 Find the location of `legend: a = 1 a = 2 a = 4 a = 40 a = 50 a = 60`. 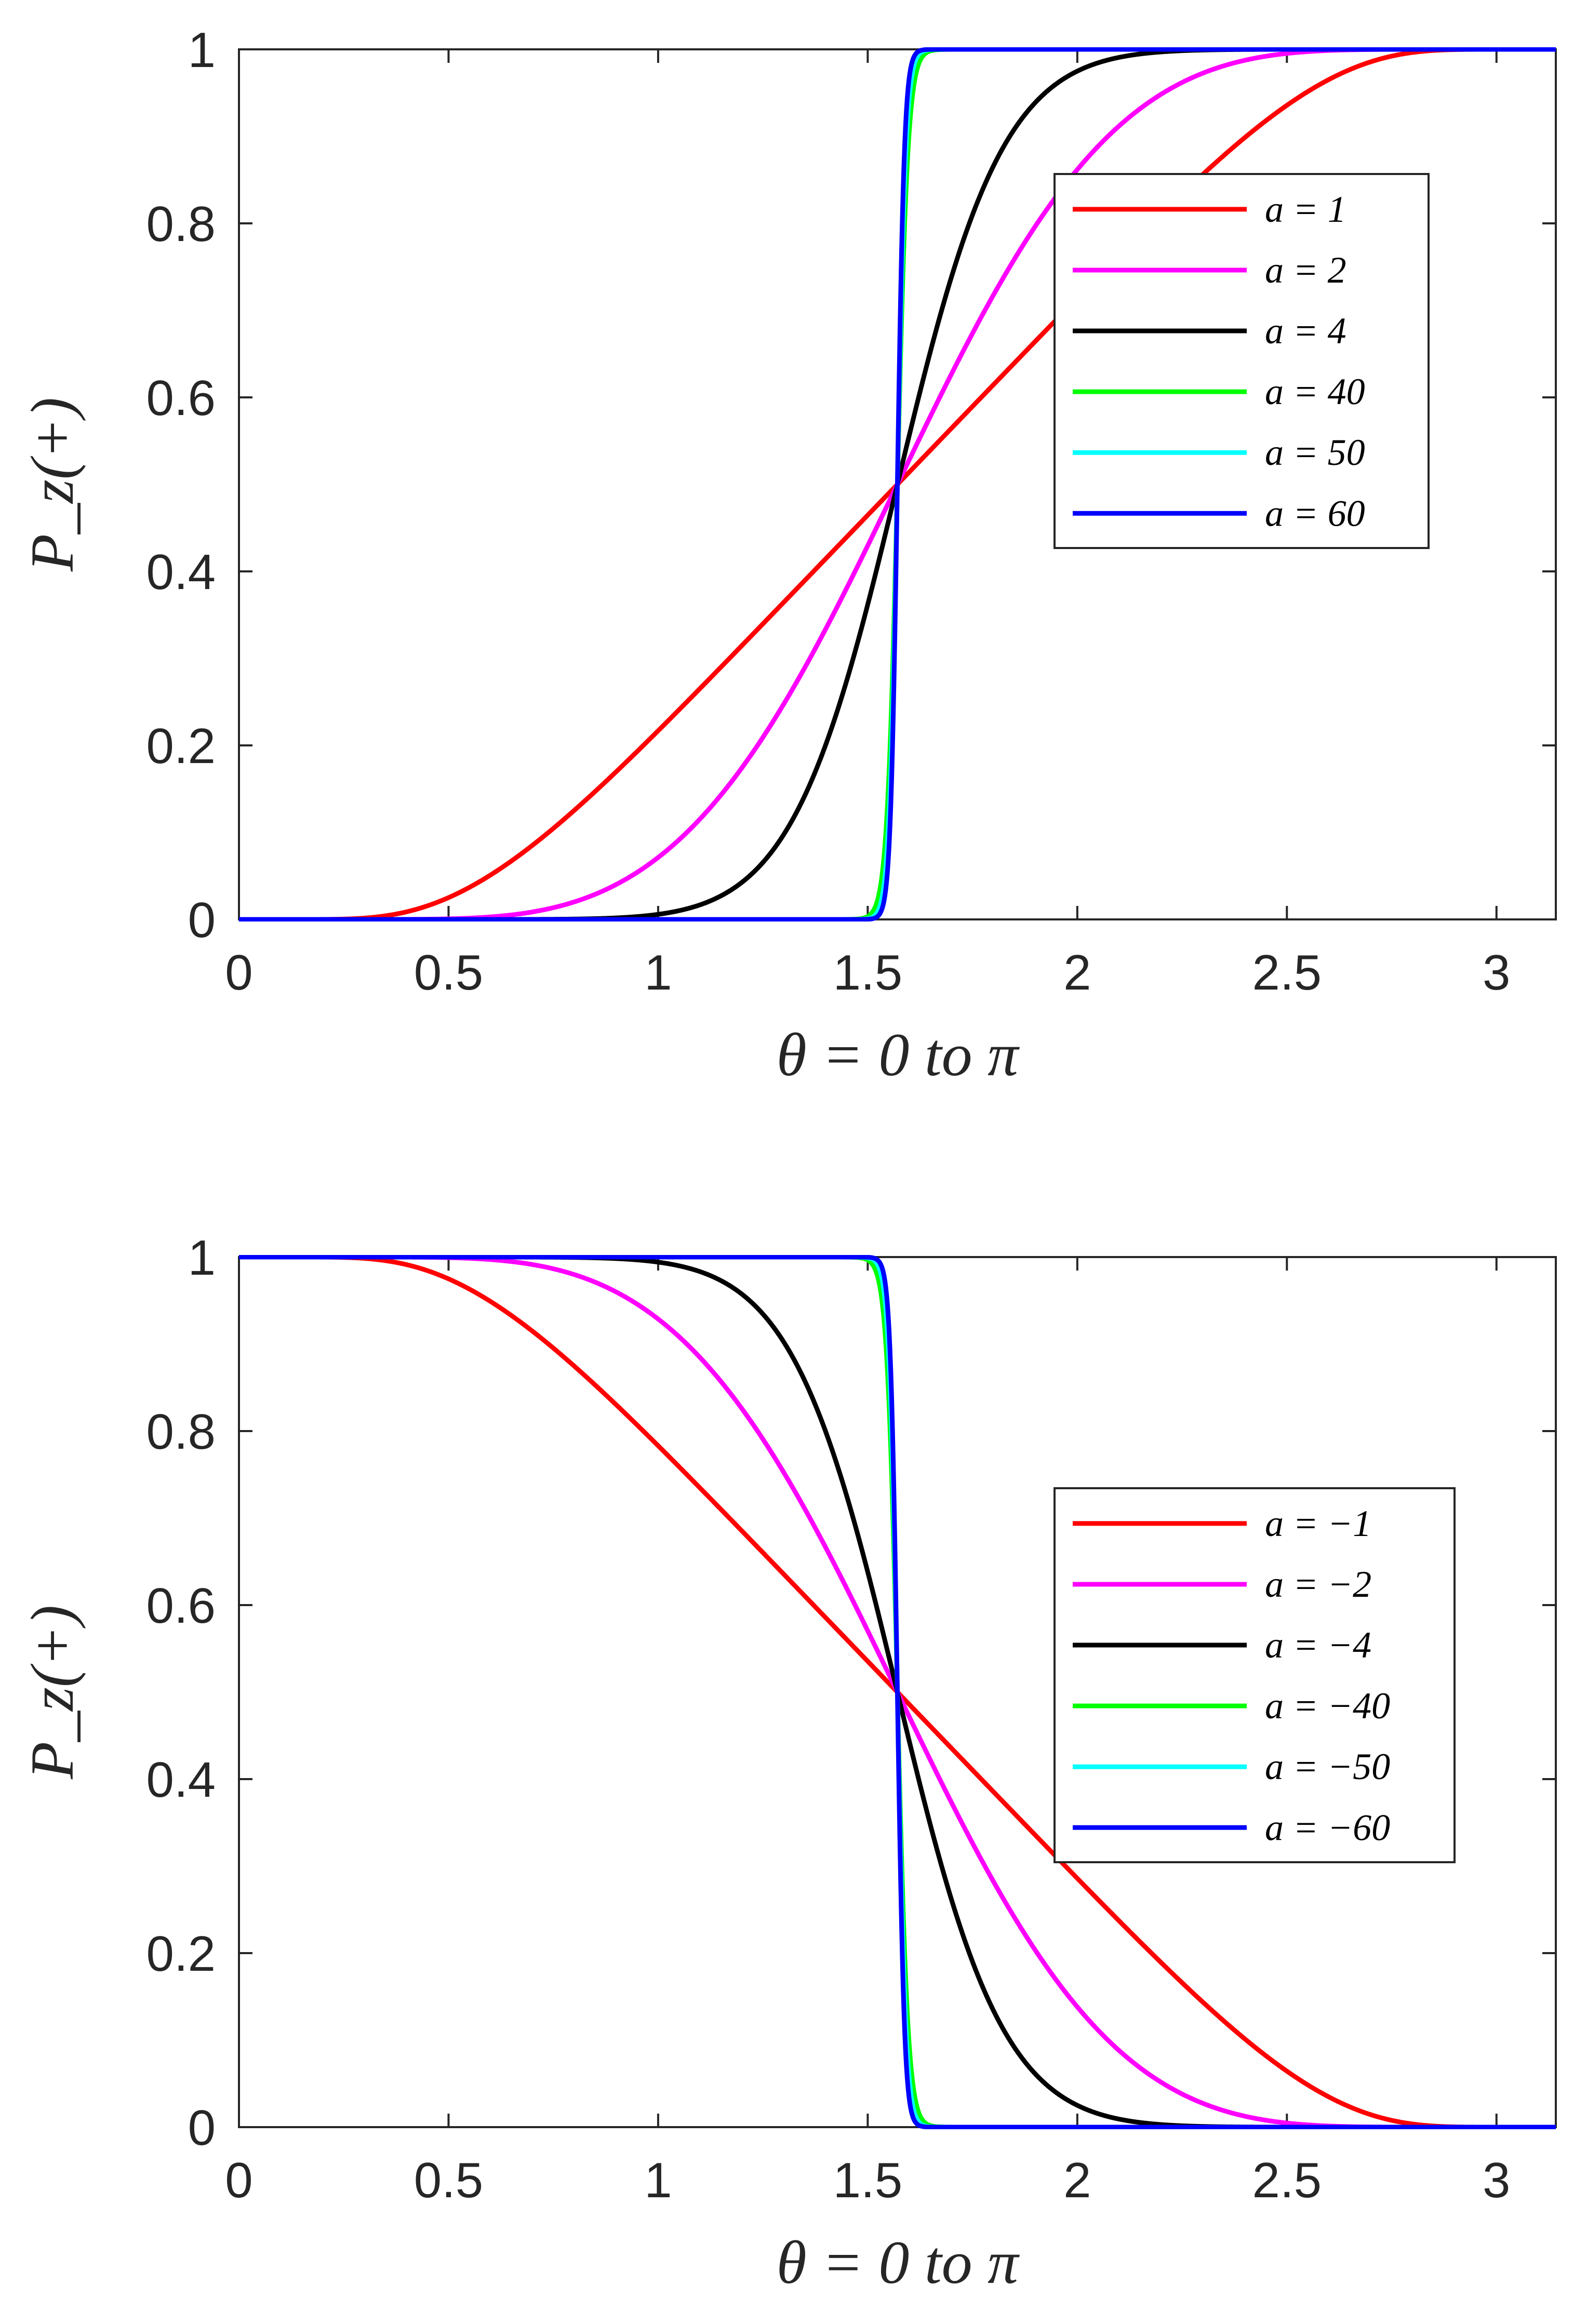

legend: a = 1 a = 2 a = 4 a = 40 a = 50 a = 60 is located at coordinates (1242, 361).